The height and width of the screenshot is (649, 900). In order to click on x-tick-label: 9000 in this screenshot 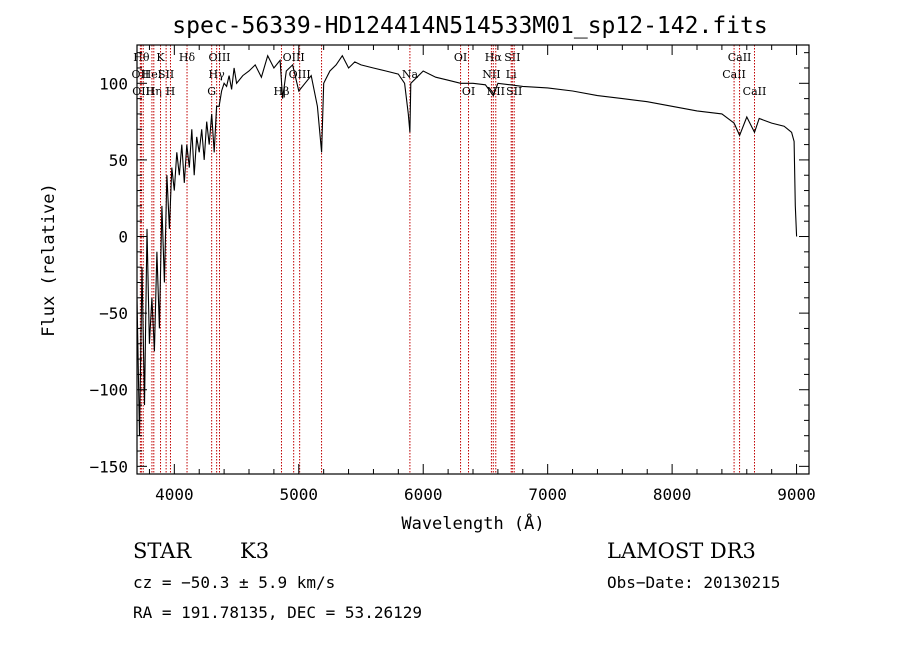, I will do `click(796, 494)`.